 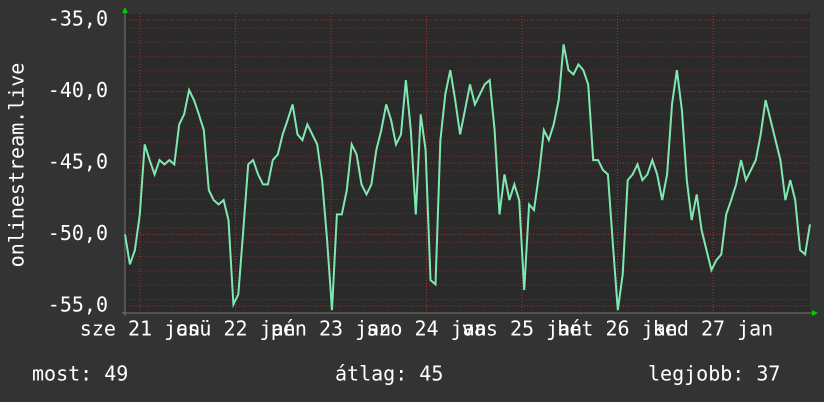 What do you see at coordinates (713, 329) in the screenshot?
I see `x-tick-label: ked 27 jan` at bounding box center [713, 329].